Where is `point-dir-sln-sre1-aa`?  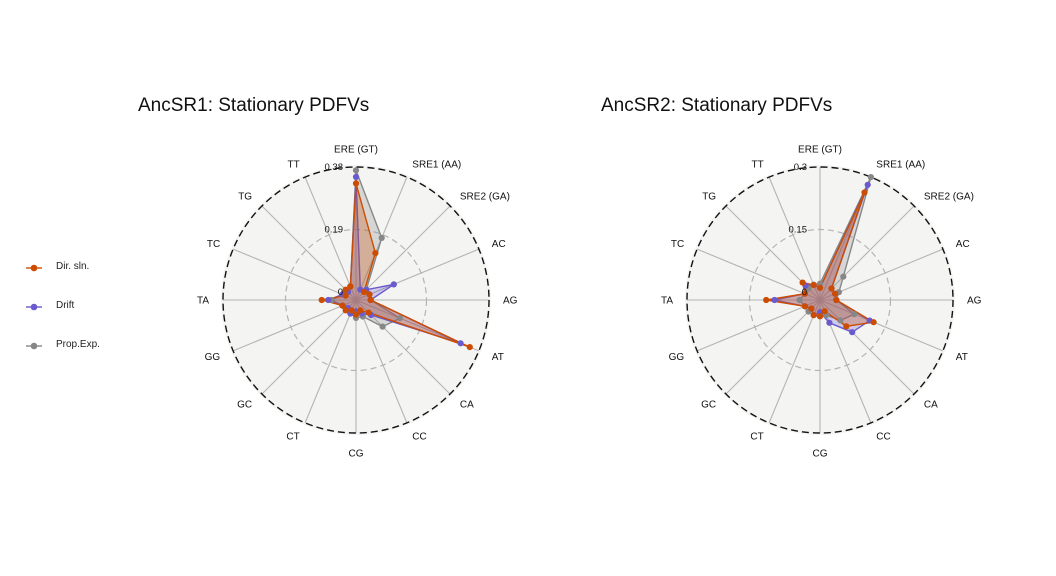
point-dir-sln-sre1-aa is located at coordinates (864, 192).